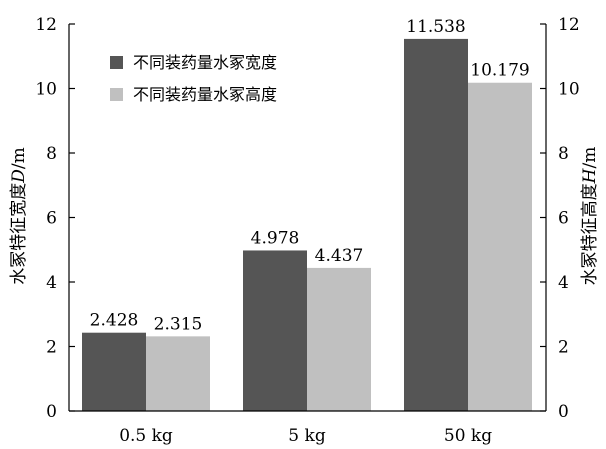  Describe the element at coordinates (569, 90) in the screenshot. I see `y2-tick-label: 10` at that location.